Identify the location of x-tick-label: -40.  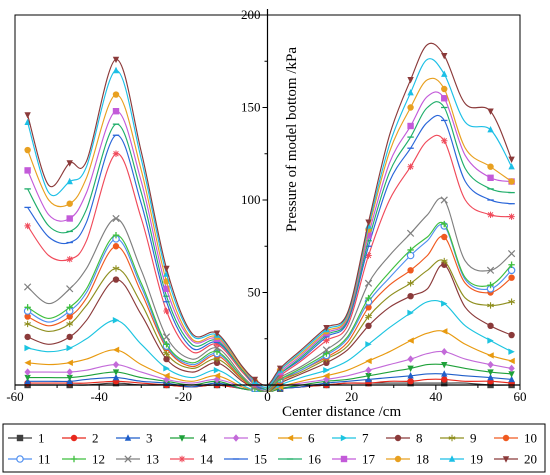
(98, 396).